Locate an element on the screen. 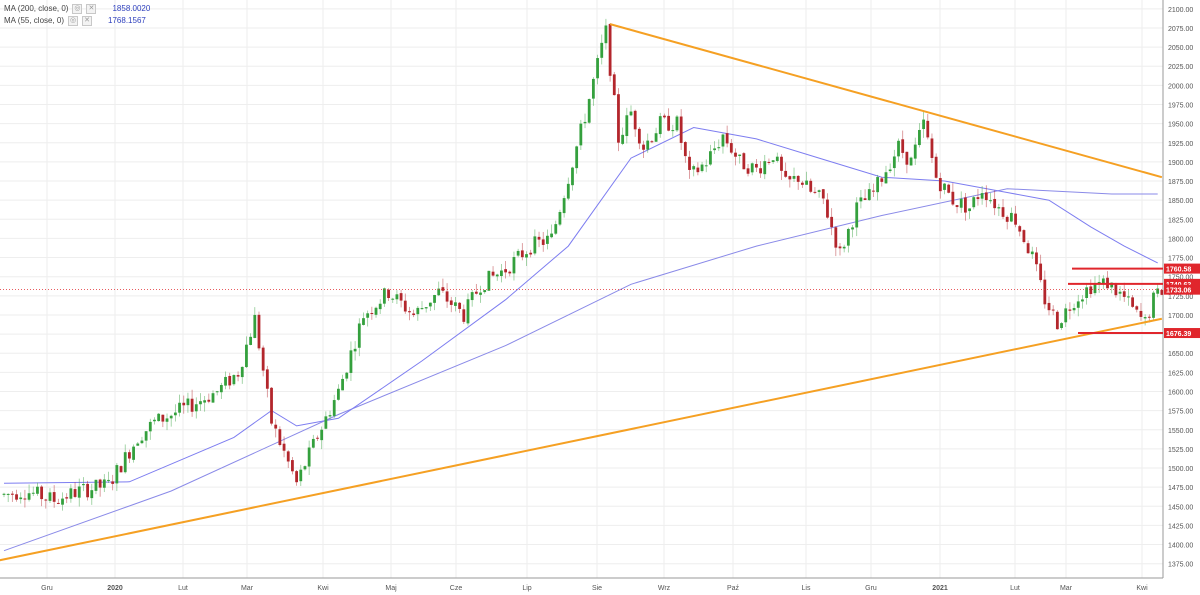 The height and width of the screenshot is (595, 1200). x-tick-label: Lut is located at coordinates (1015, 588).